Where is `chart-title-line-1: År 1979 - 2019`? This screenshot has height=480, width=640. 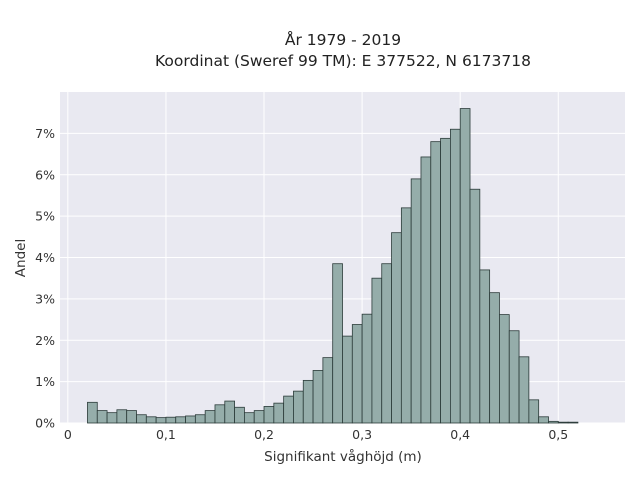
chart-title-line-1: År 1979 - 2019 is located at coordinates (343, 39).